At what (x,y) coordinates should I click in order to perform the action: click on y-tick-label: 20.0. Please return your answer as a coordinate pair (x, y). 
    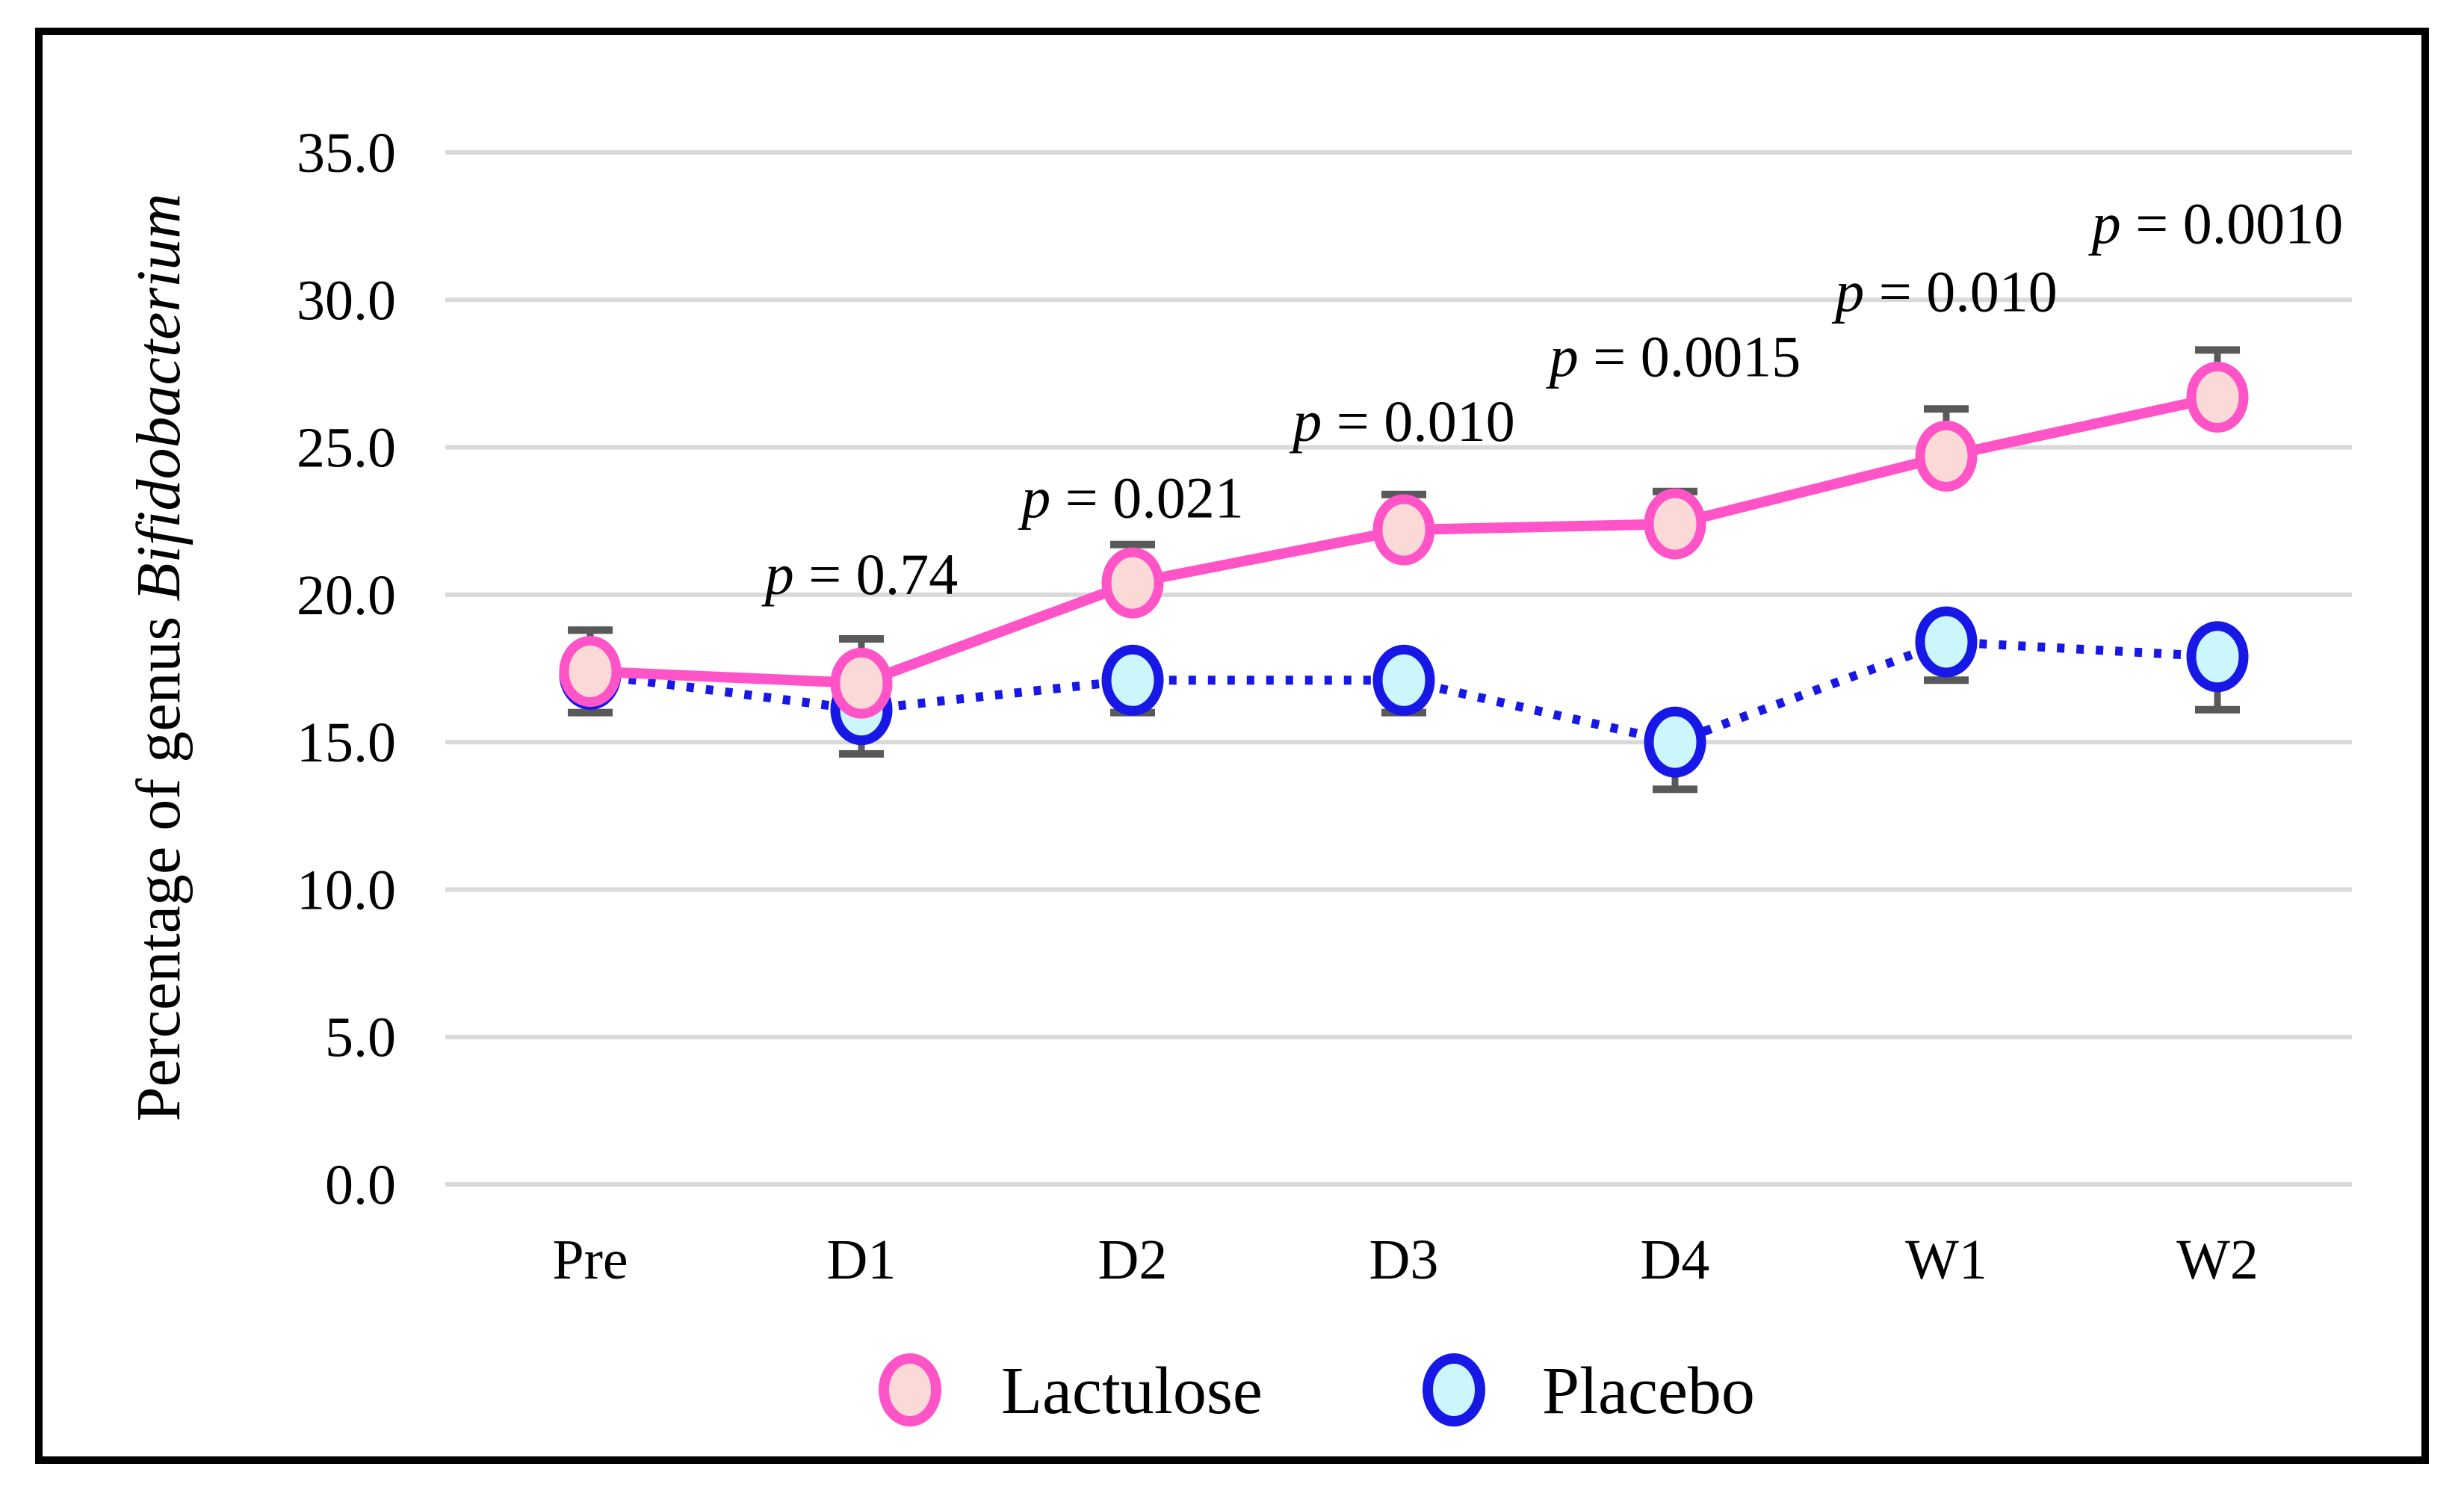
    Looking at the image, I should click on (346, 595).